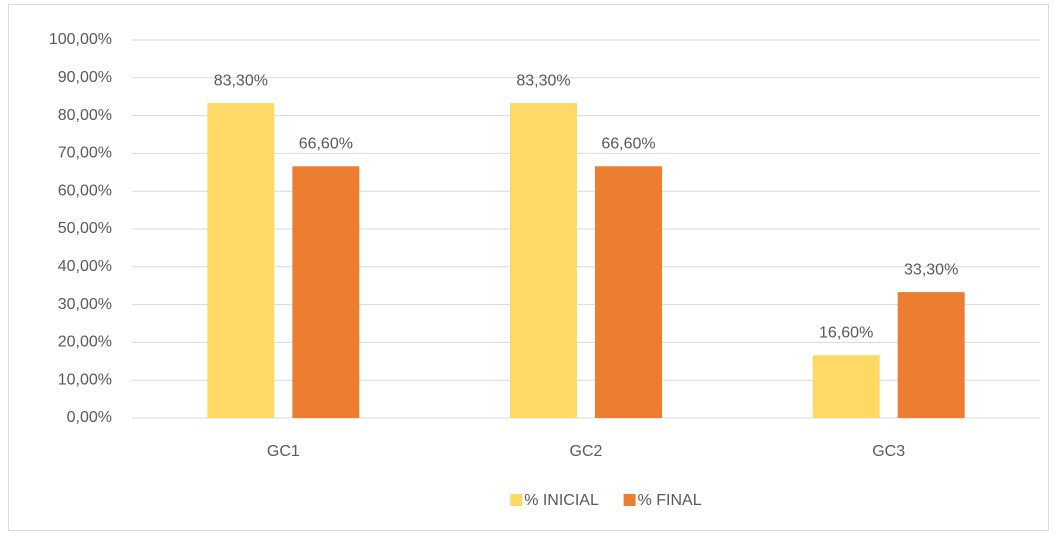 This screenshot has height=536, width=1056. I want to click on y-tick-label: 70,00%, so click(85, 153).